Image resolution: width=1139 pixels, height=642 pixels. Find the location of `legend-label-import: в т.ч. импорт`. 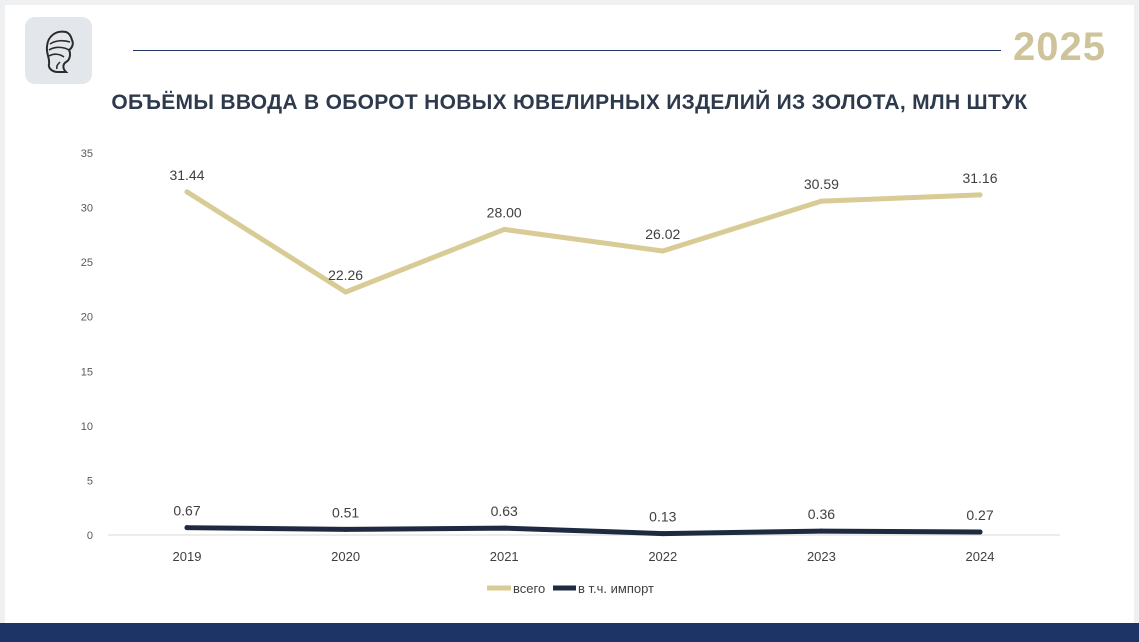

legend-label-import: в т.ч. импорт is located at coordinates (616, 588).